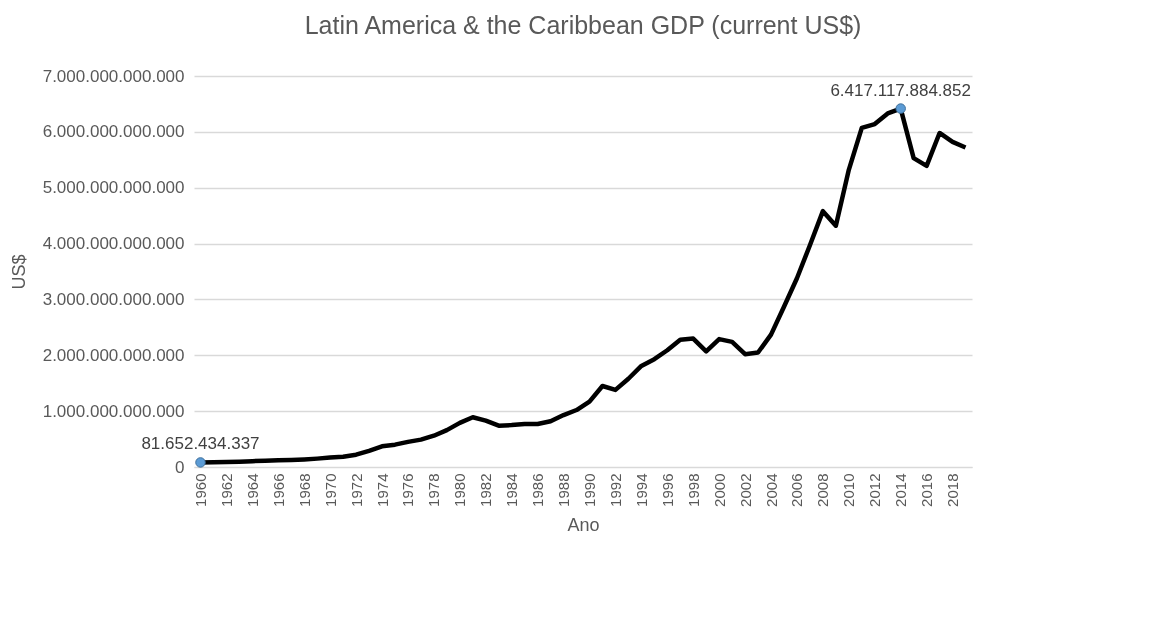  I want to click on x-tick-label: 1970, so click(330, 490).